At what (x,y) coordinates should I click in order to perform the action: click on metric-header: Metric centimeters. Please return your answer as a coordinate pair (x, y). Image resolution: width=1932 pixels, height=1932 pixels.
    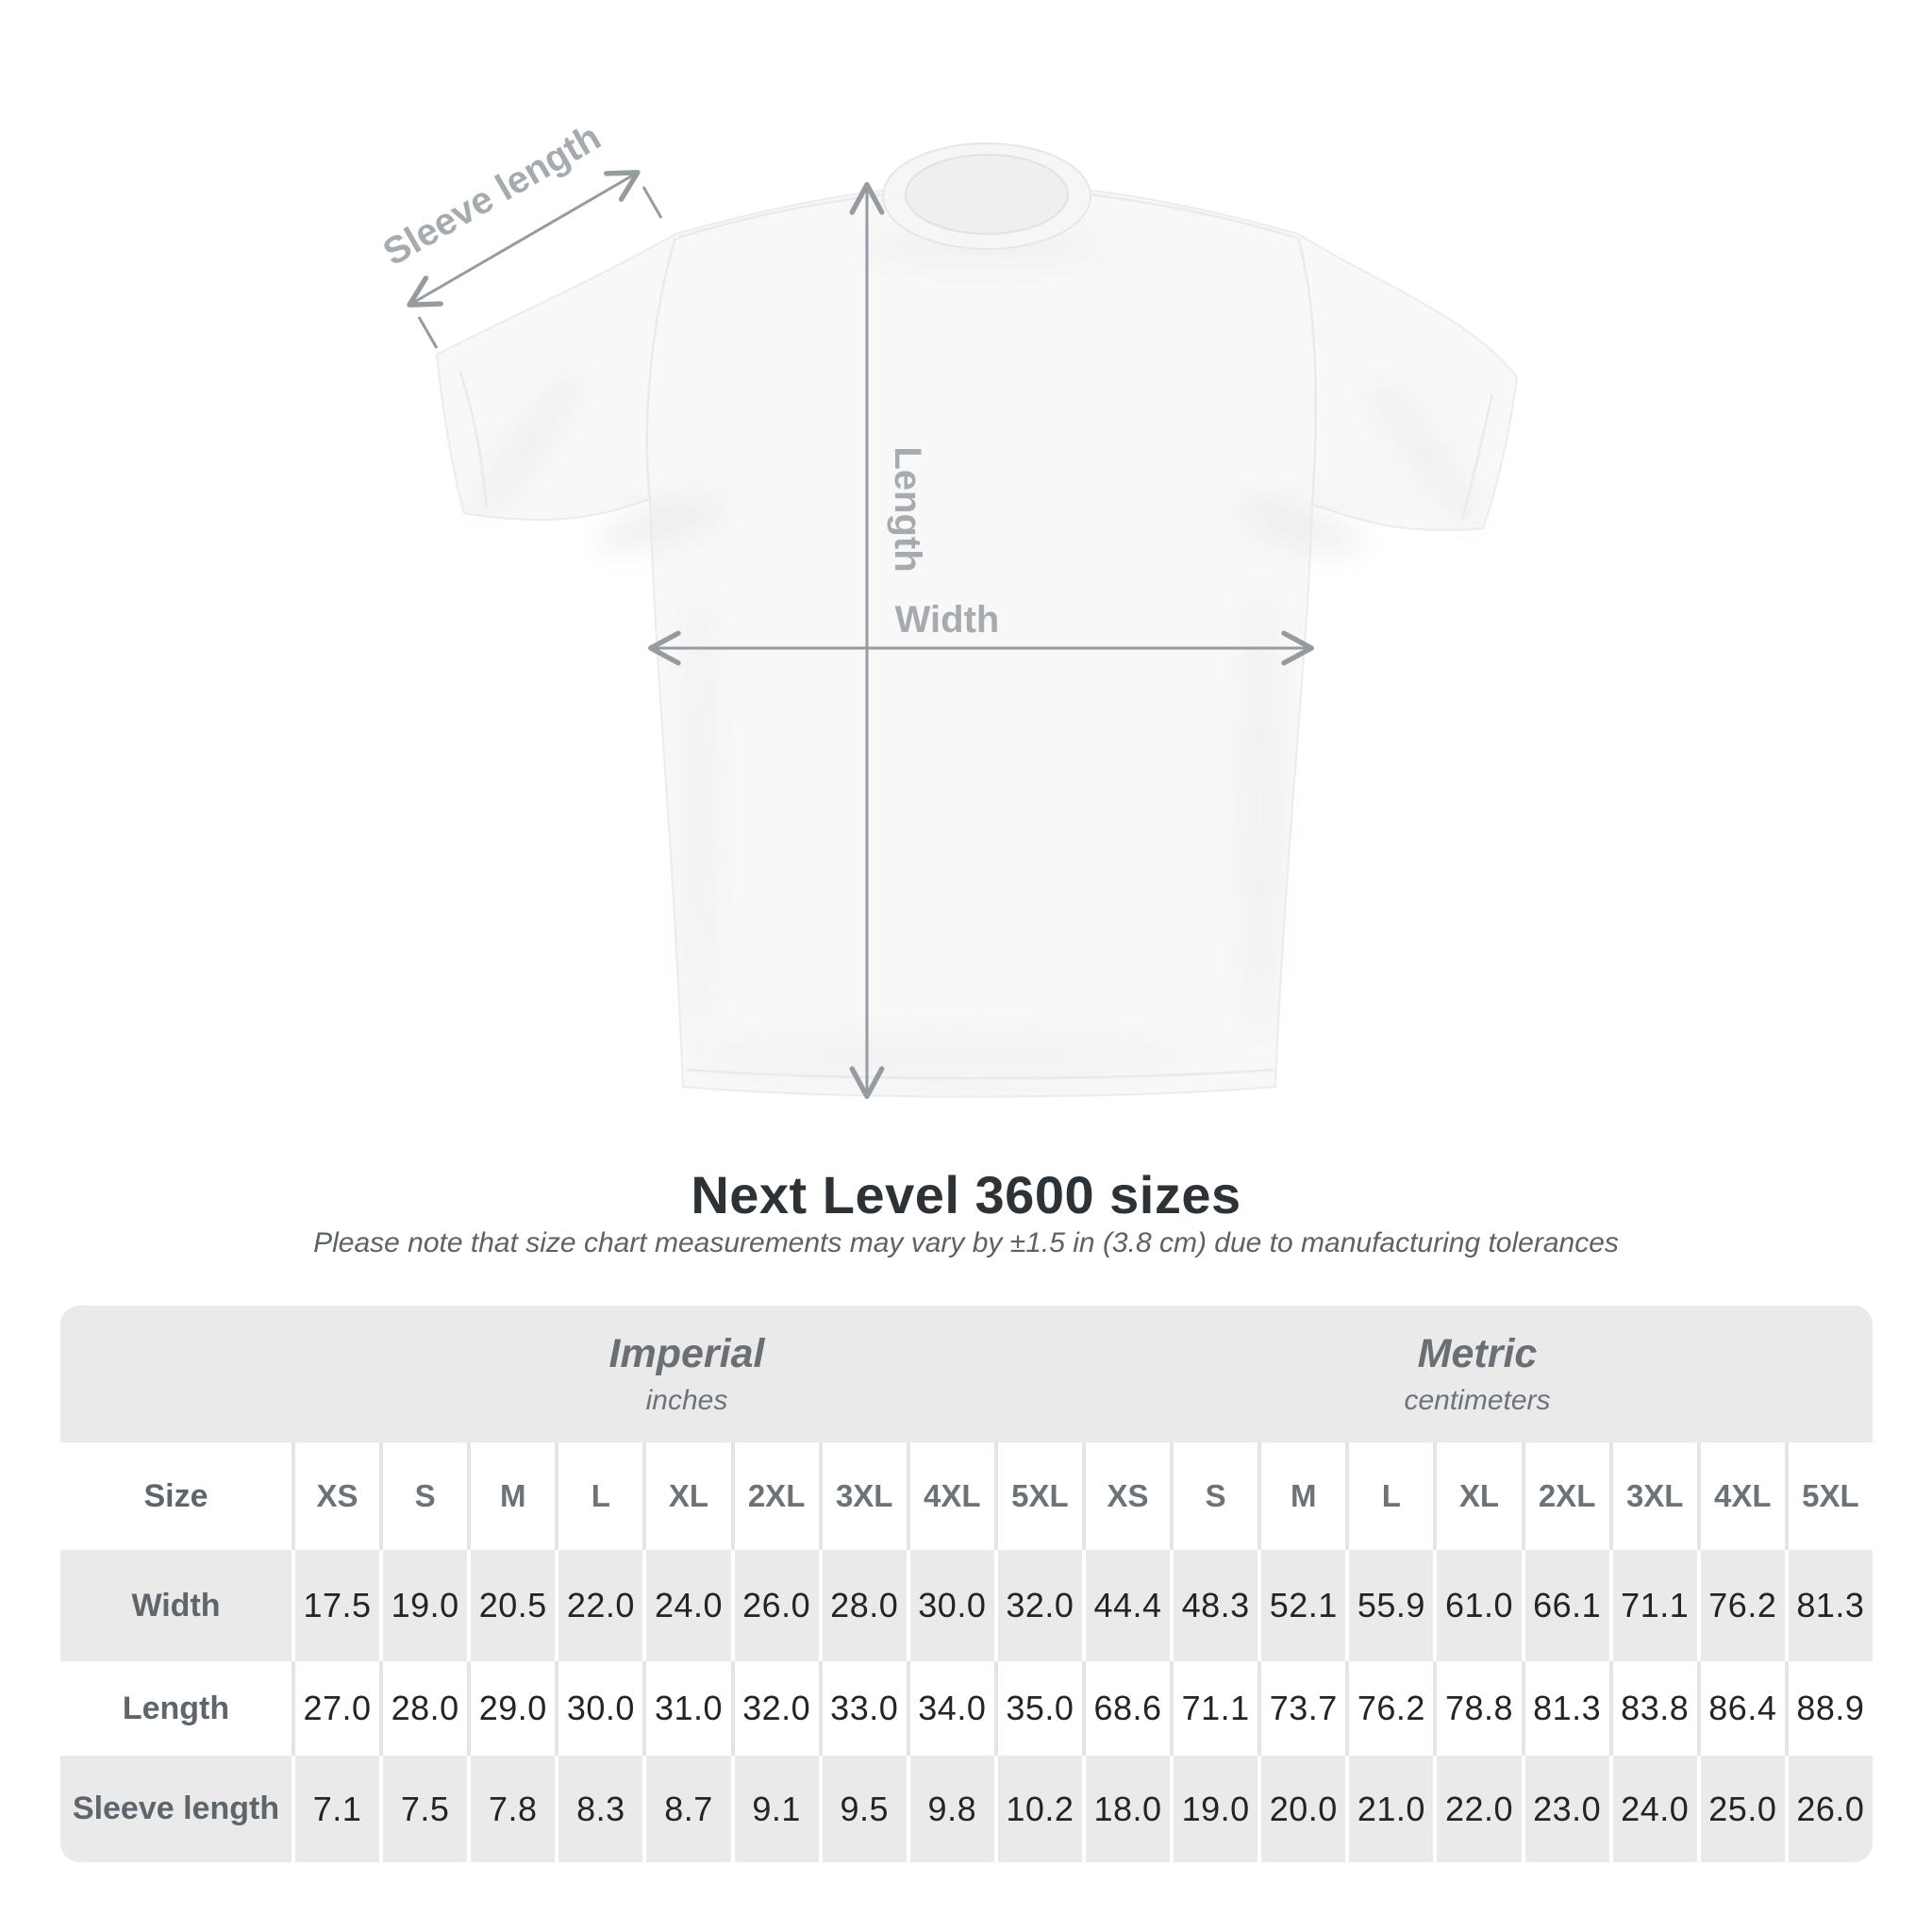
    Looking at the image, I should click on (1478, 1374).